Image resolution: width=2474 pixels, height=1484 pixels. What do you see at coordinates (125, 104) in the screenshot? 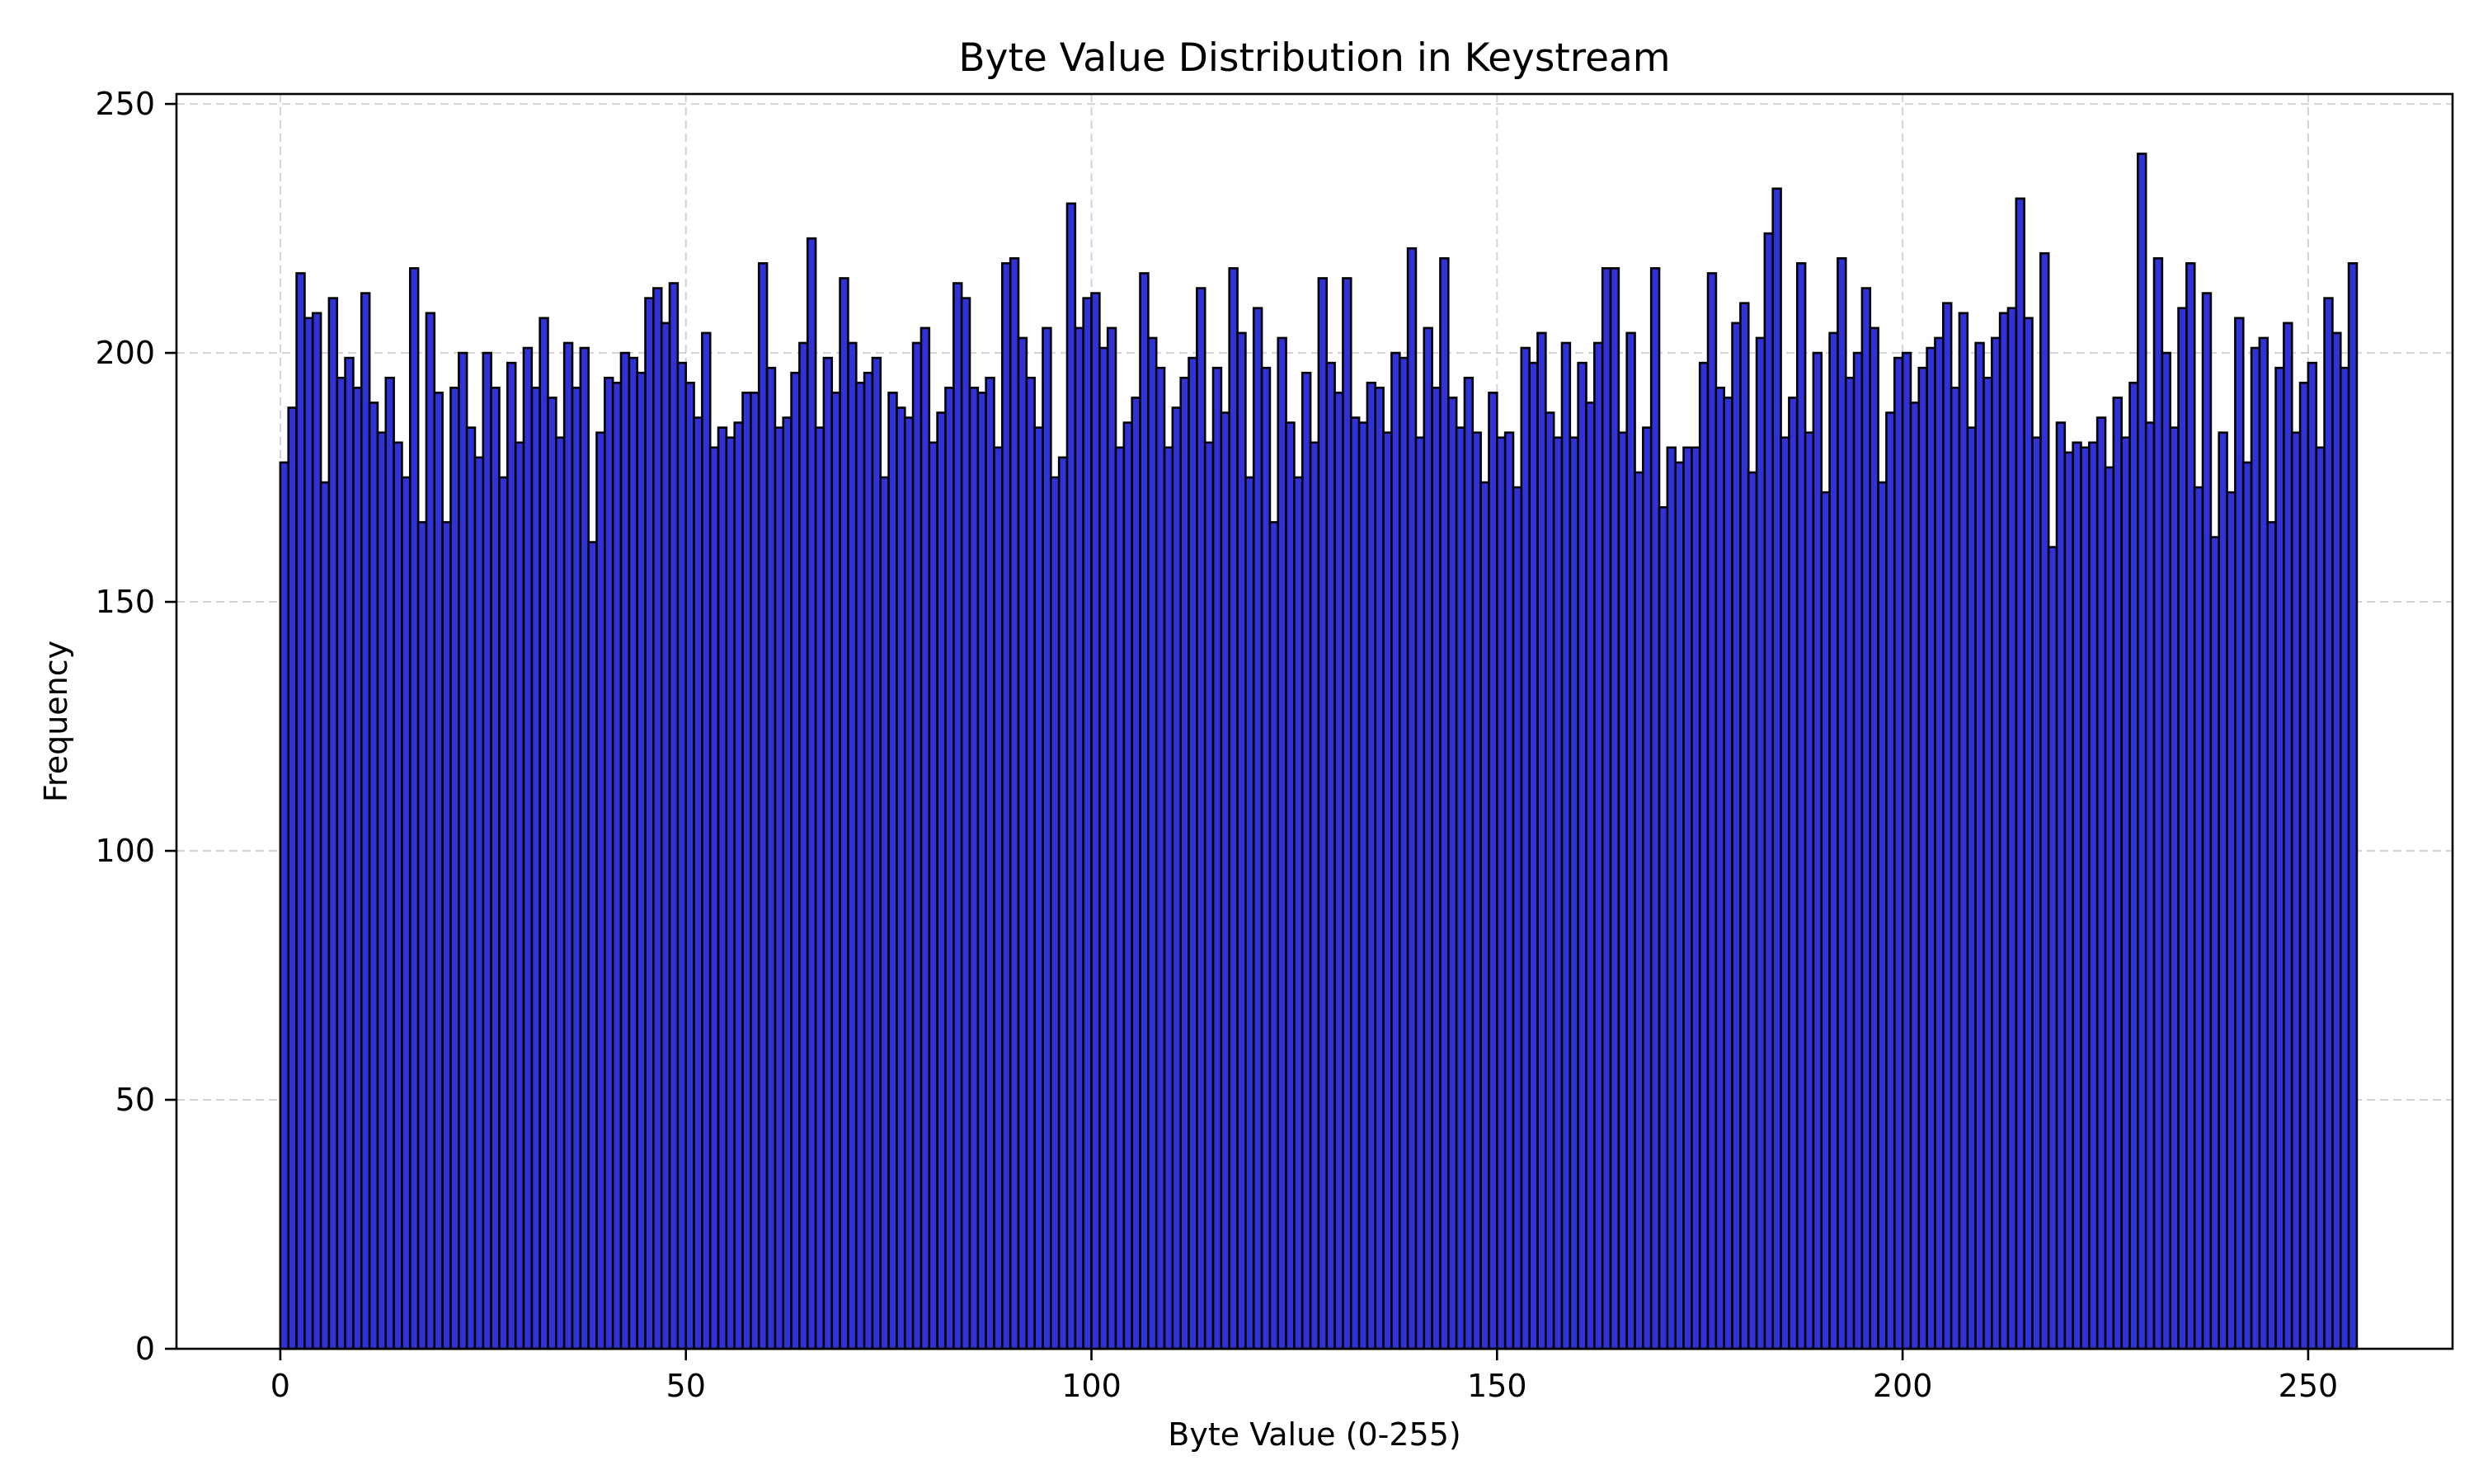
I see `y-tick-label-250: 250` at bounding box center [125, 104].